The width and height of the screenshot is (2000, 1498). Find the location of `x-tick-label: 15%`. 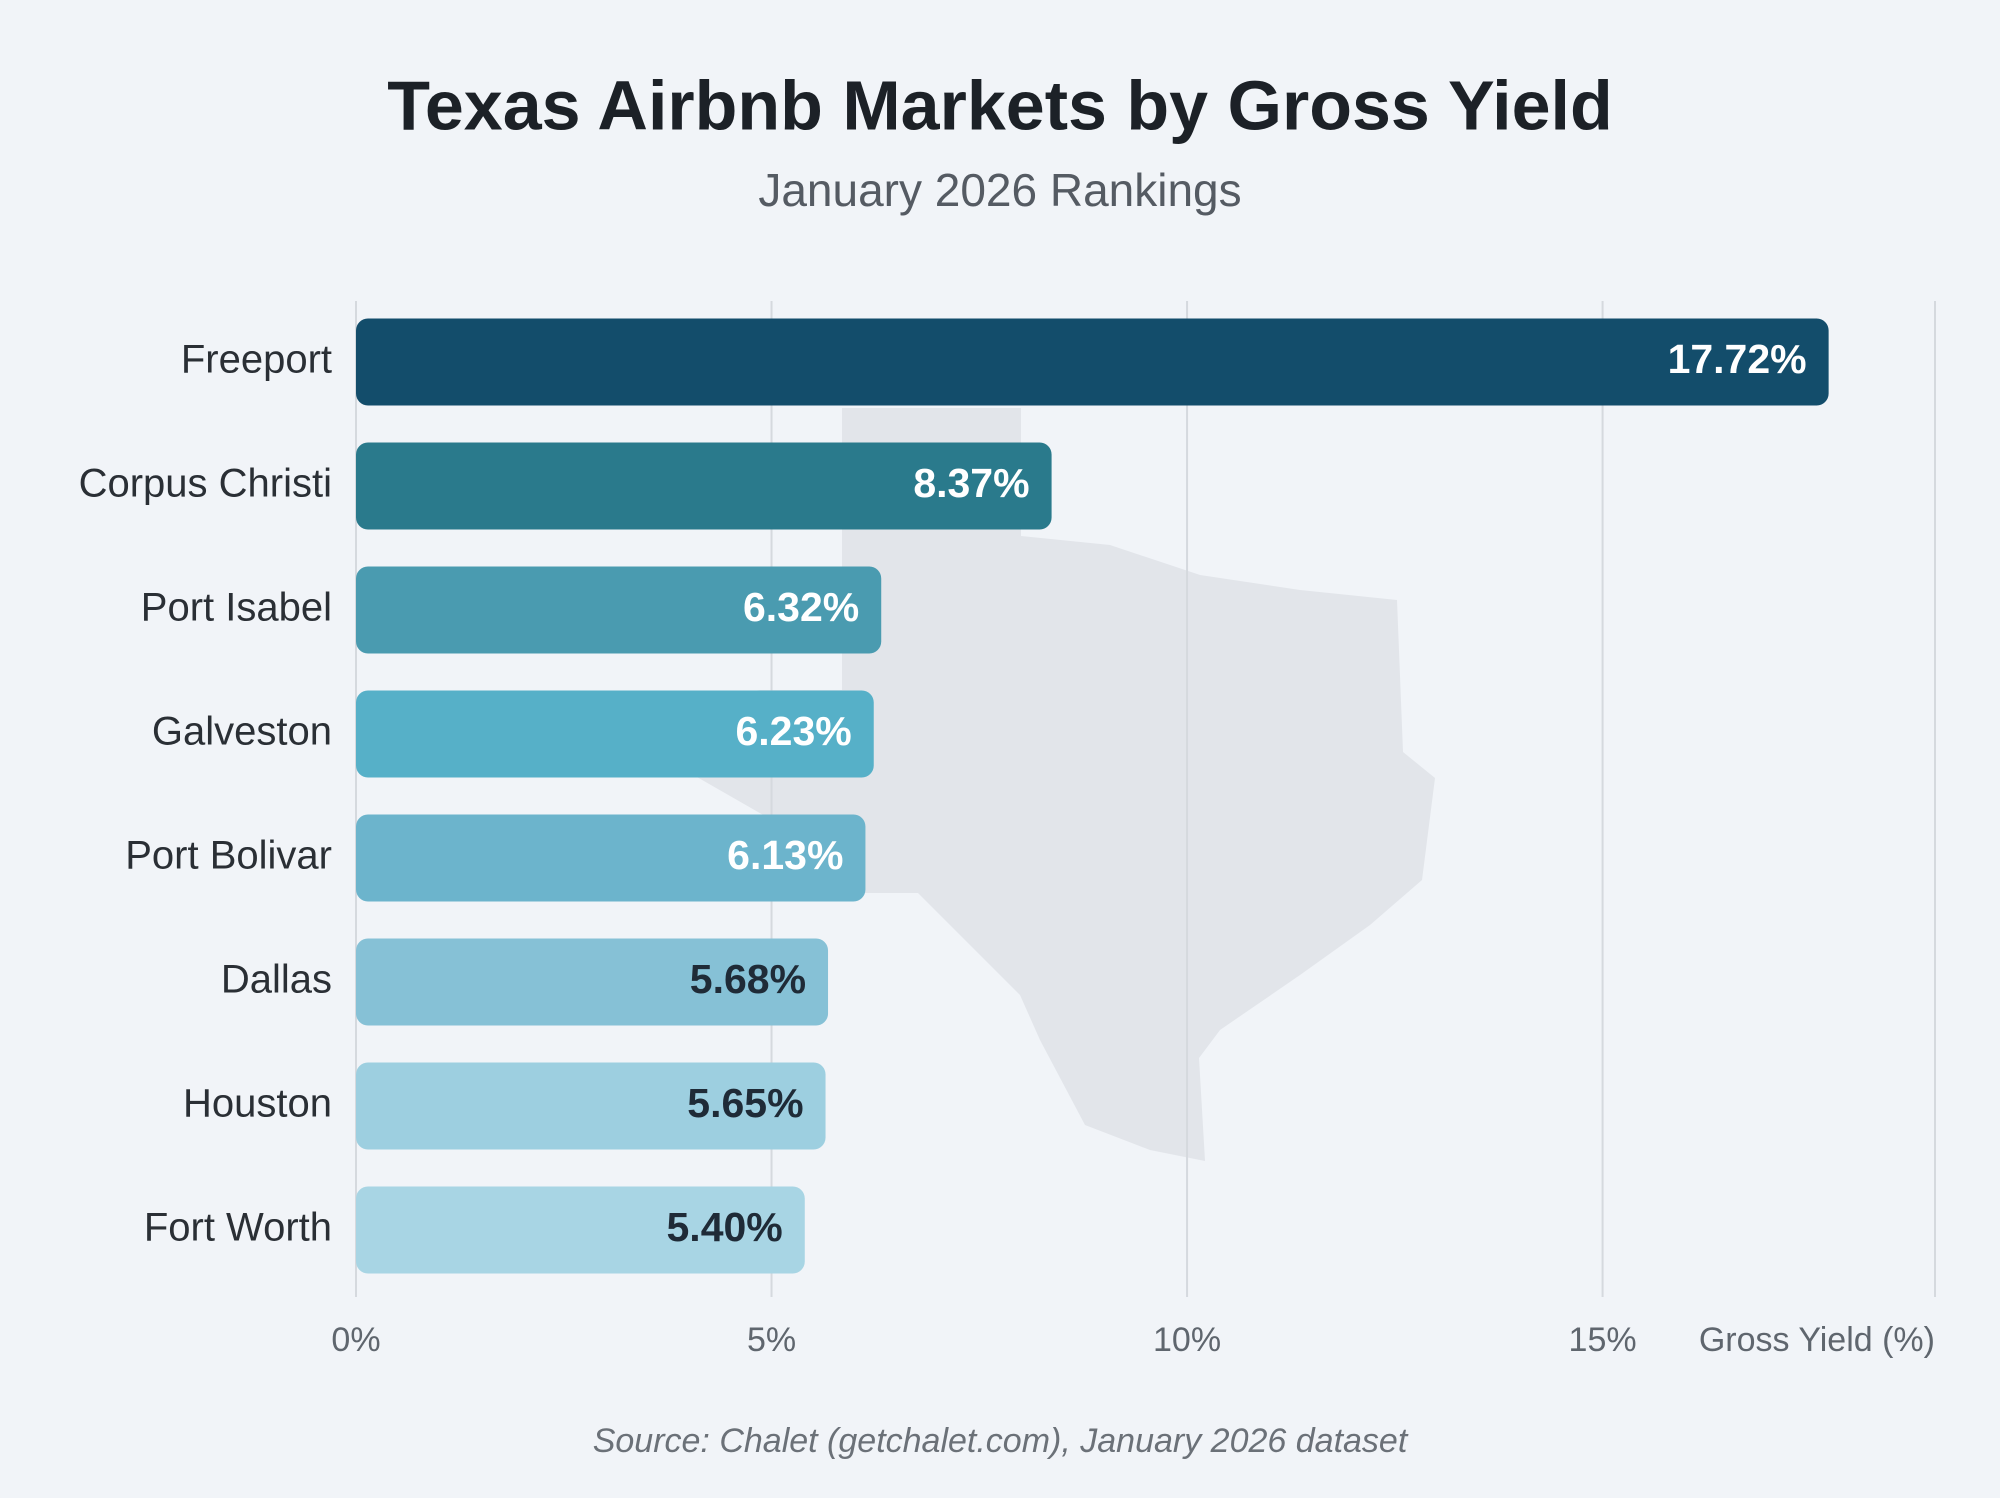

x-tick-label: 15% is located at coordinates (1603, 1340).